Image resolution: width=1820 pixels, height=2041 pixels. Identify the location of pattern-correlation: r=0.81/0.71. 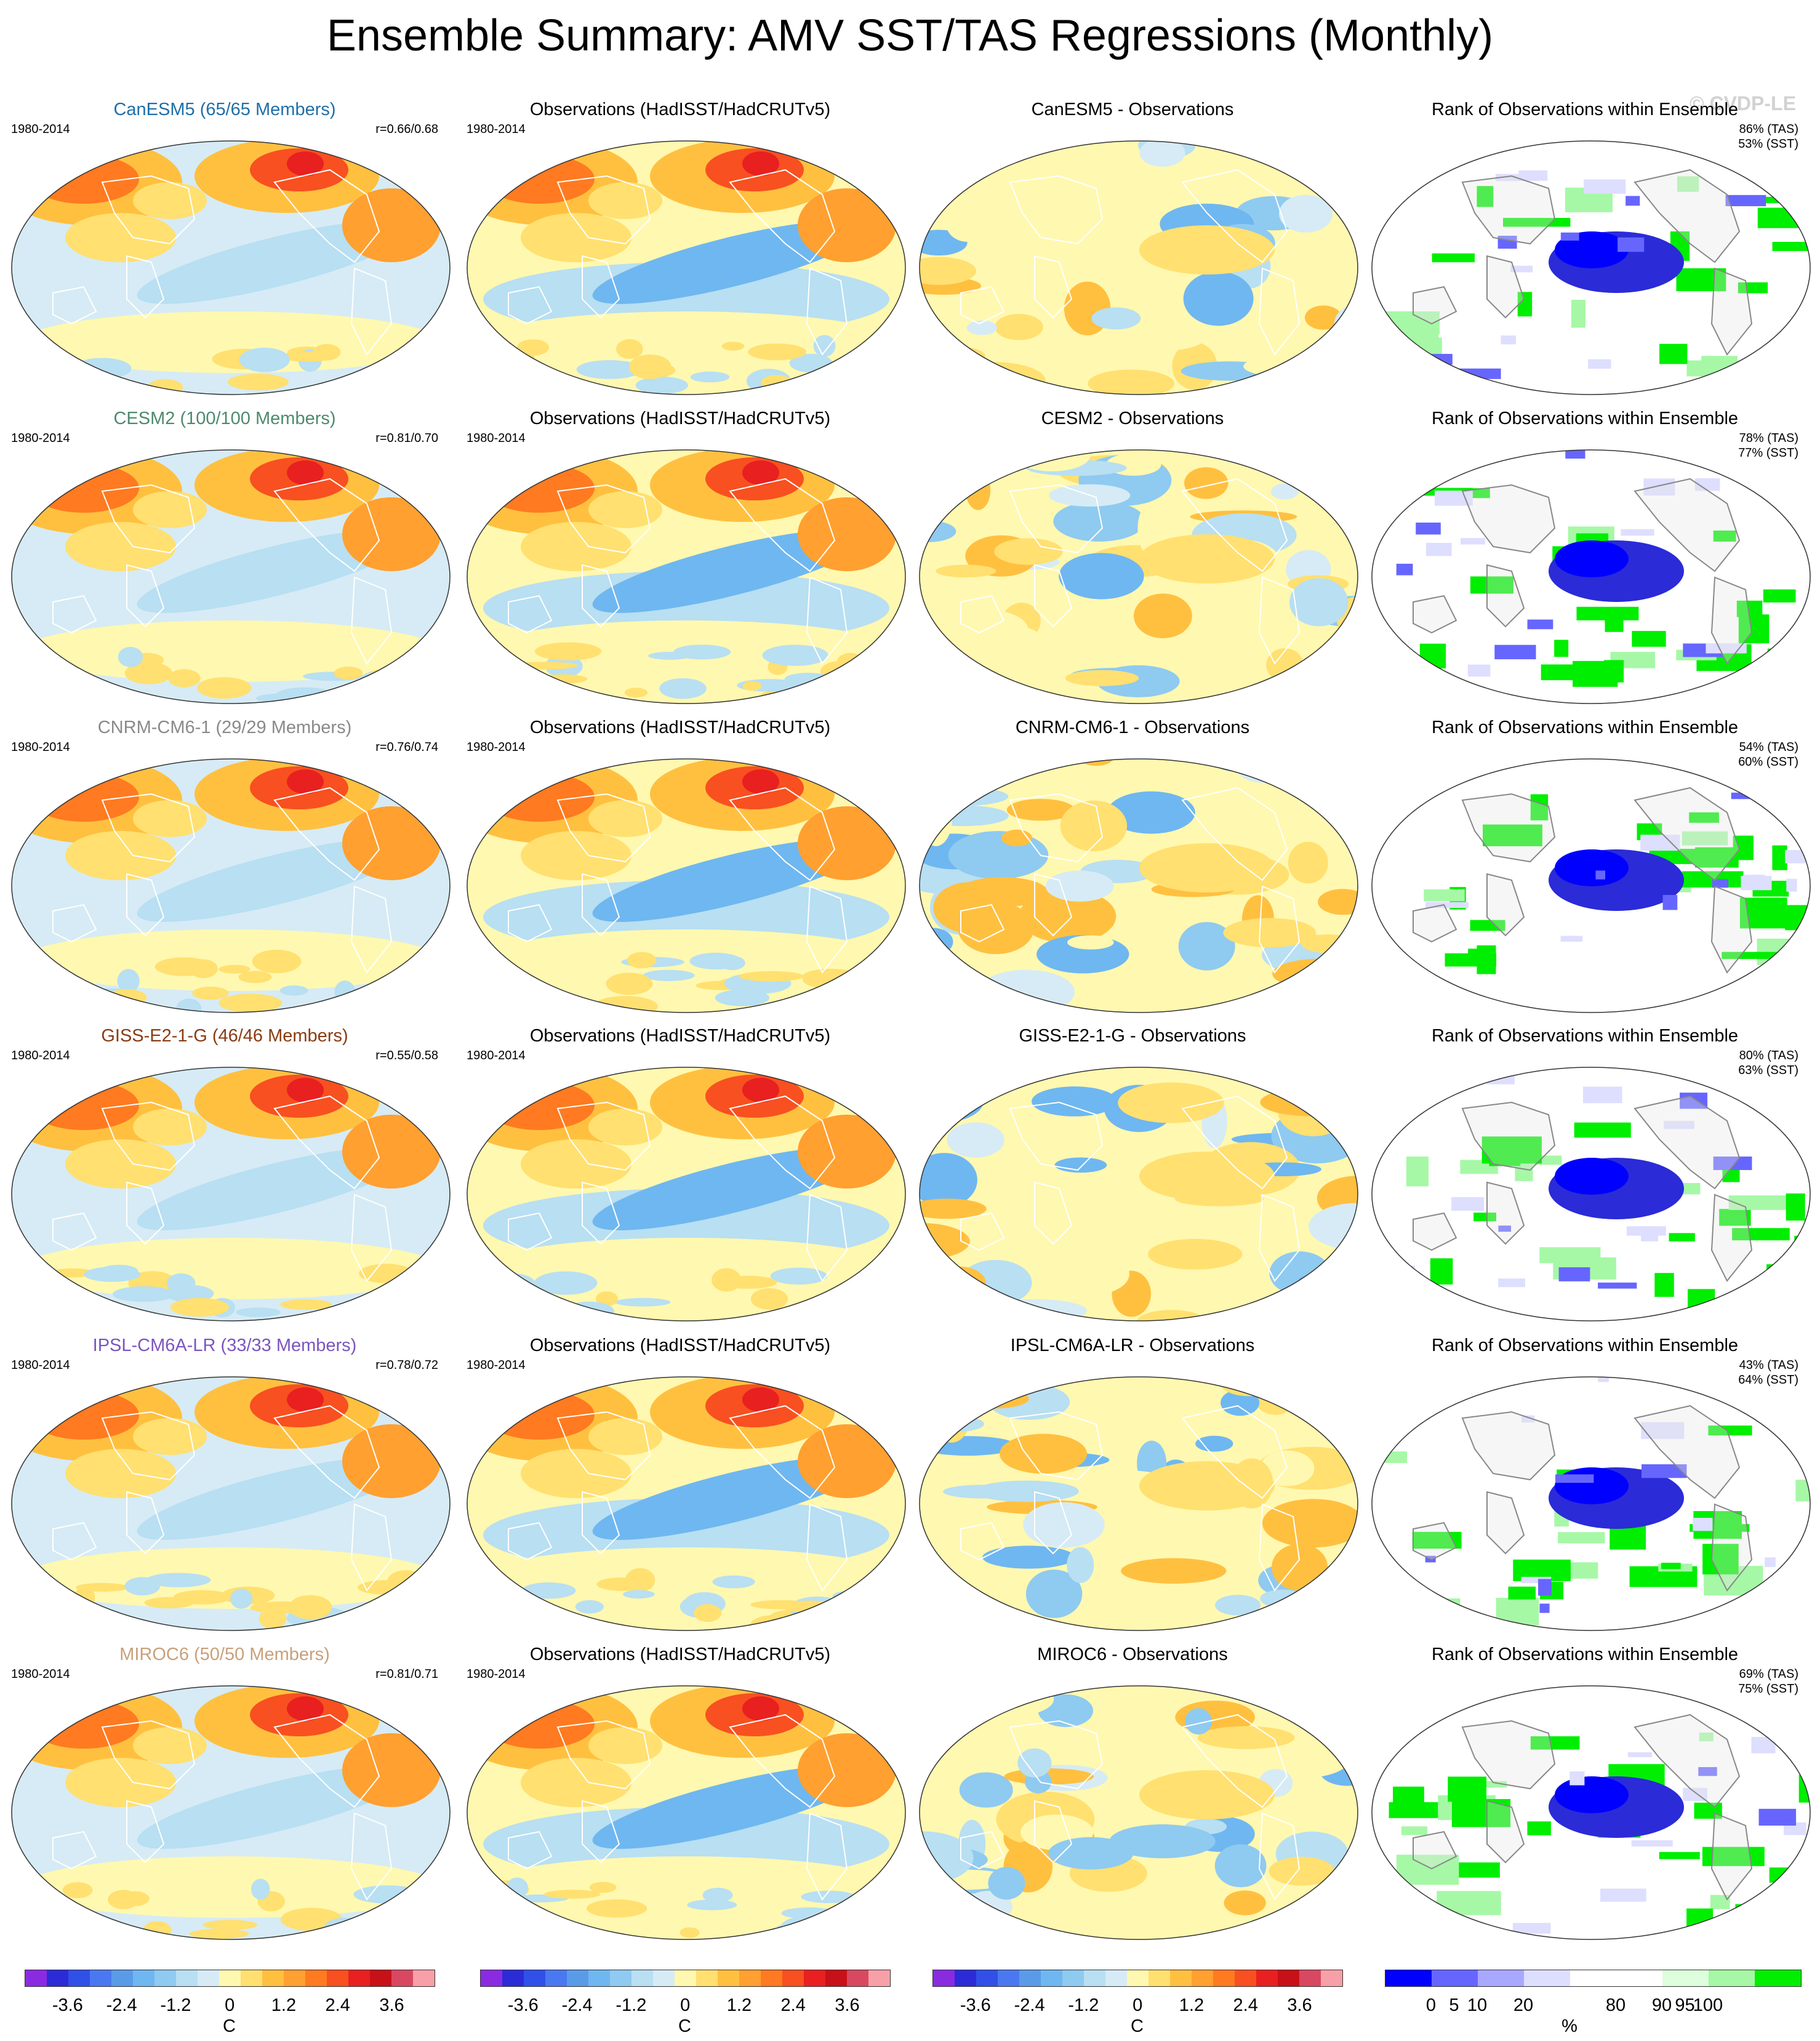
(407, 1674).